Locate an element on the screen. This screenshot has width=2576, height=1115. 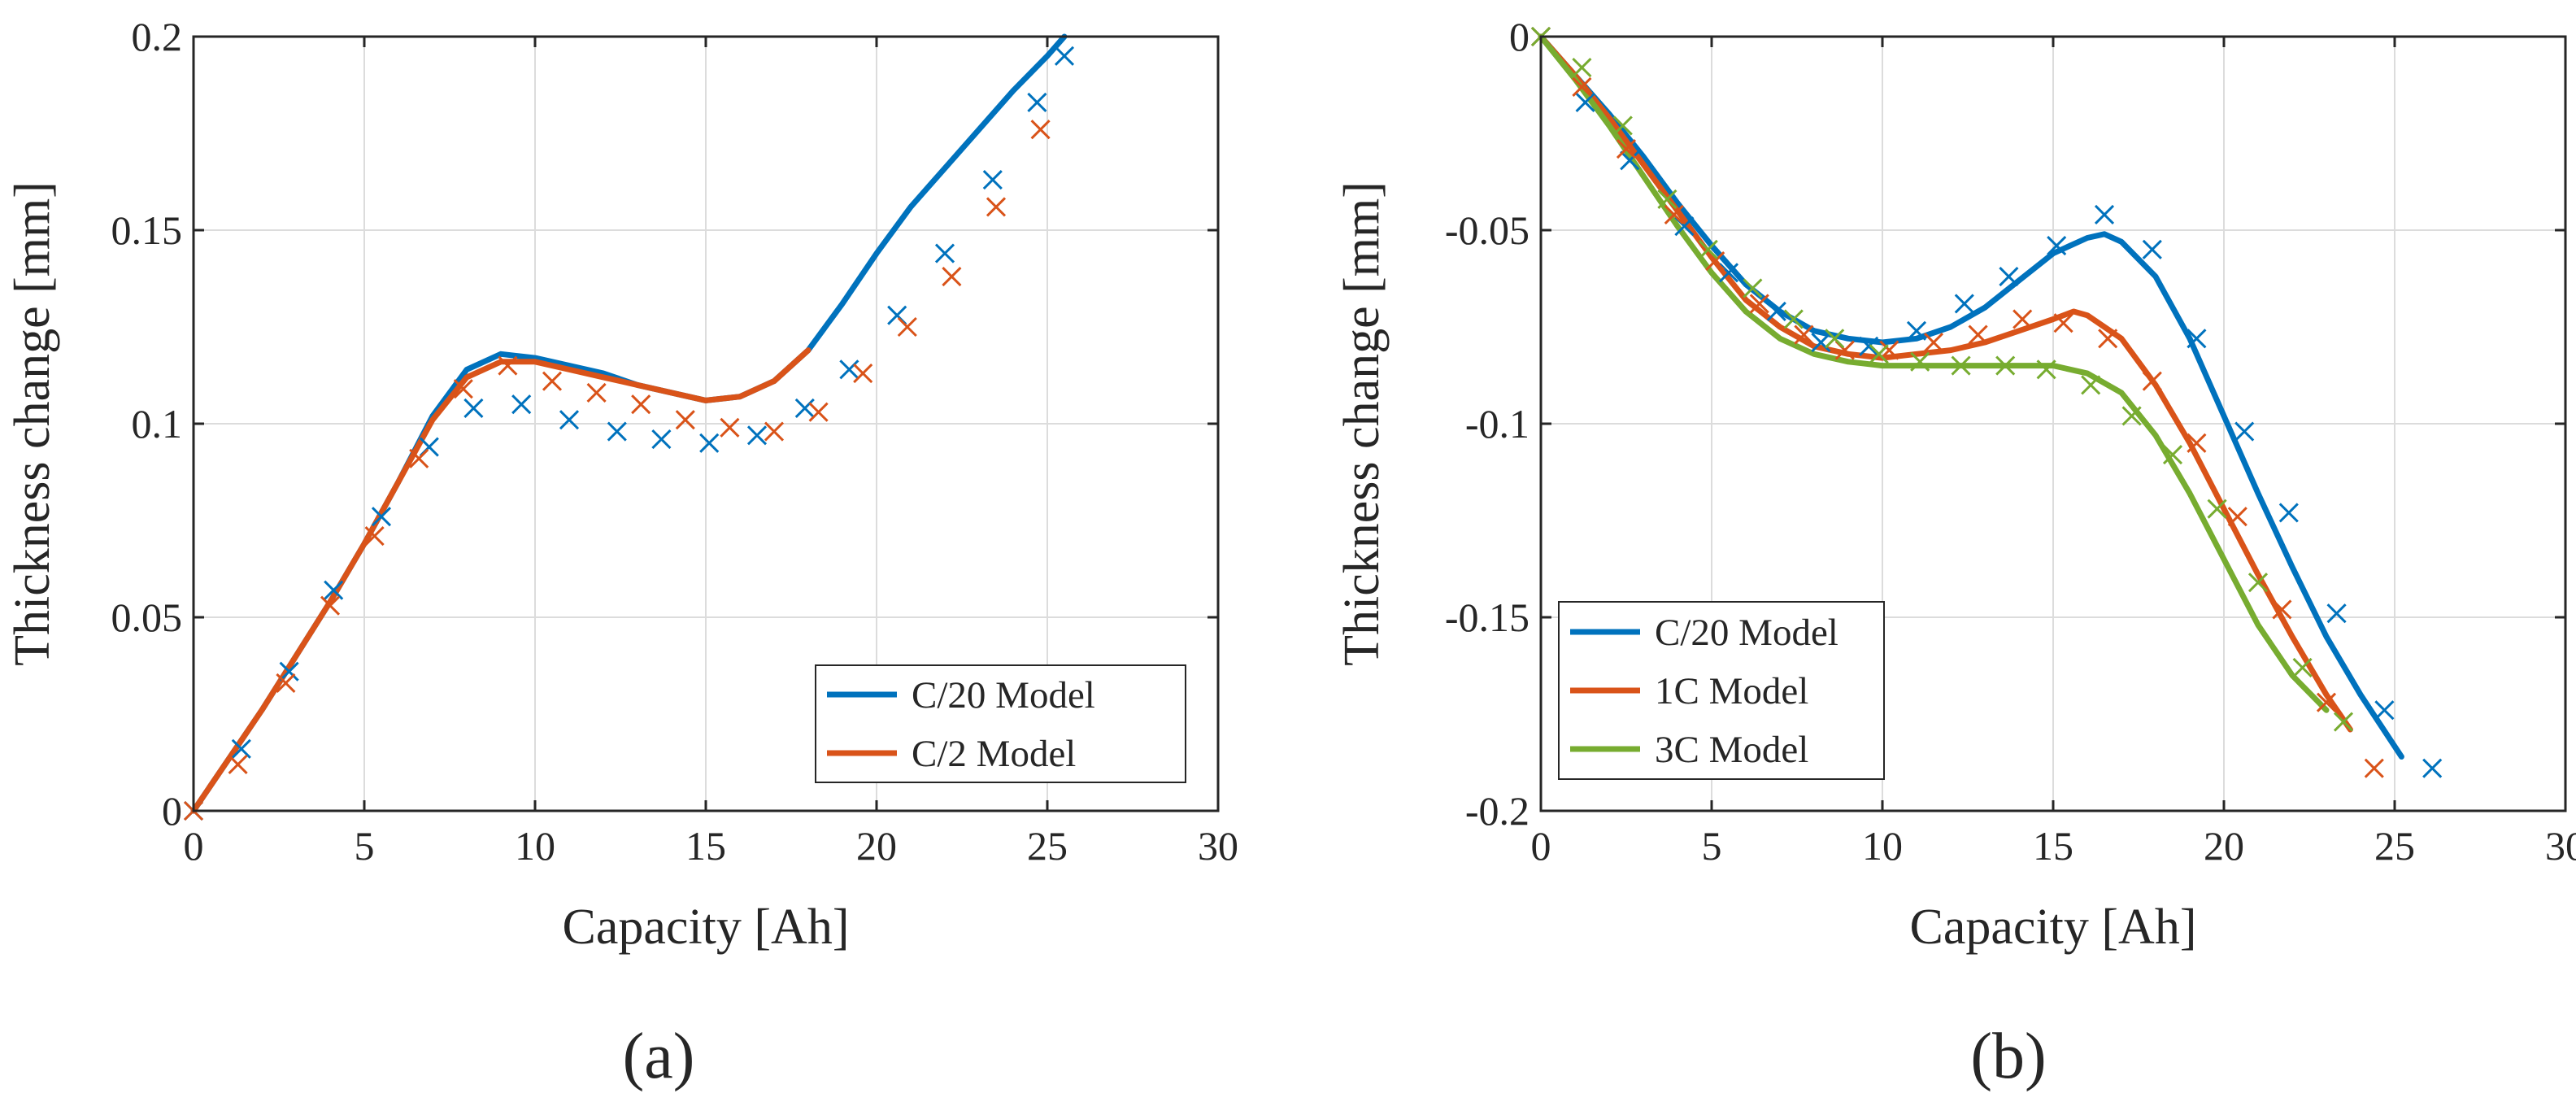
x-tick-label: 10 is located at coordinates (535, 846).